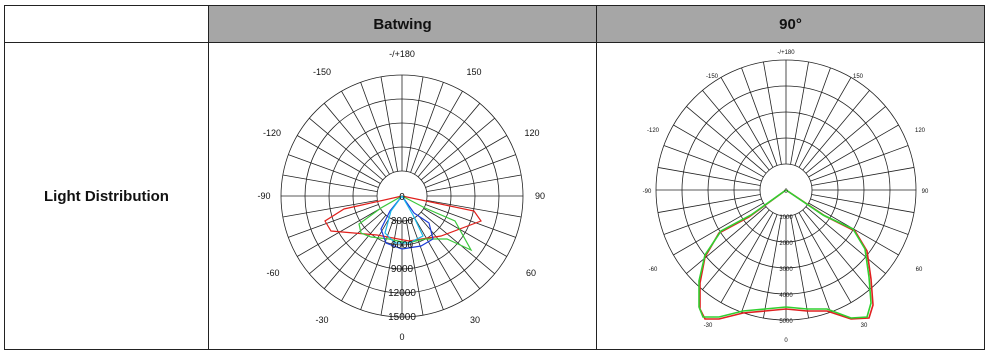 This screenshot has width=985, height=356. Describe the element at coordinates (919, 270) in the screenshot. I see `ninety-label-60: 60` at that location.